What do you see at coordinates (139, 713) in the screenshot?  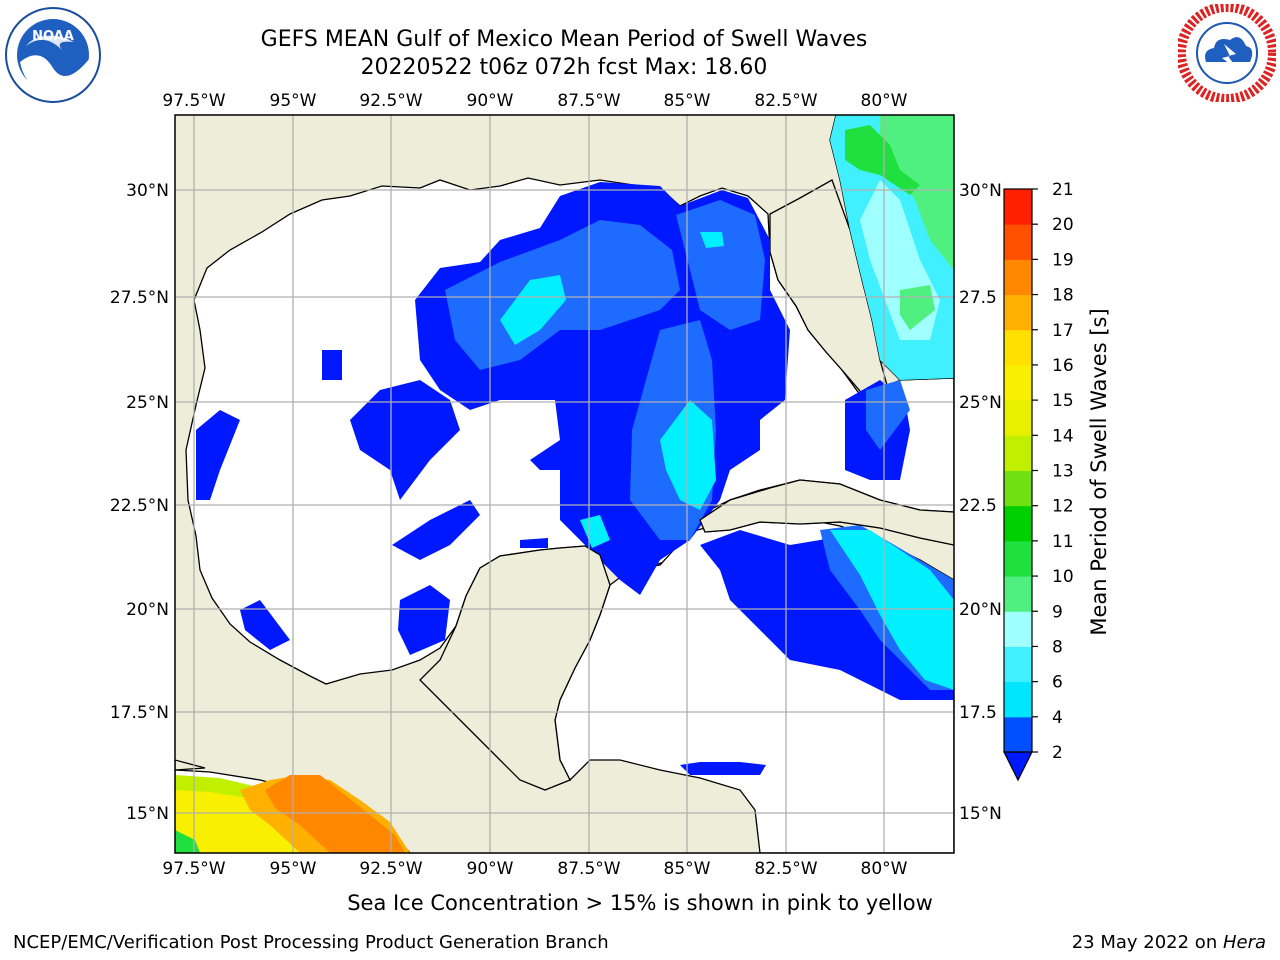 I see `lat-label-left: 17.5°N` at bounding box center [139, 713].